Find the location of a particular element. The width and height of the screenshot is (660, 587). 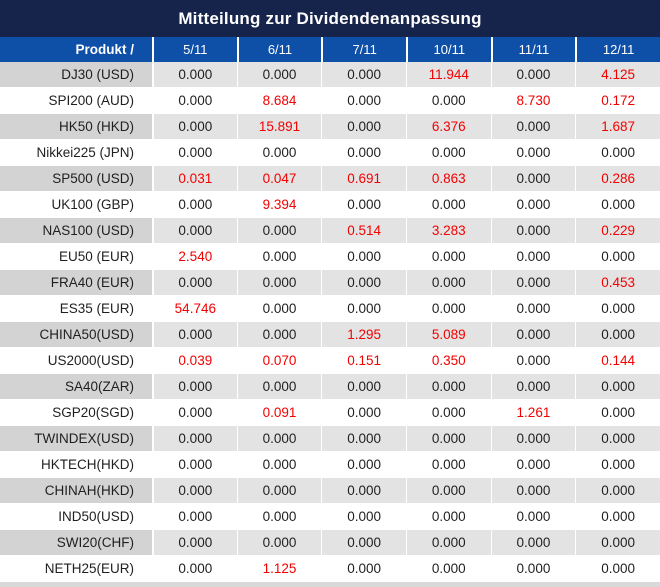

value-cell: 5.089 is located at coordinates (448, 335).